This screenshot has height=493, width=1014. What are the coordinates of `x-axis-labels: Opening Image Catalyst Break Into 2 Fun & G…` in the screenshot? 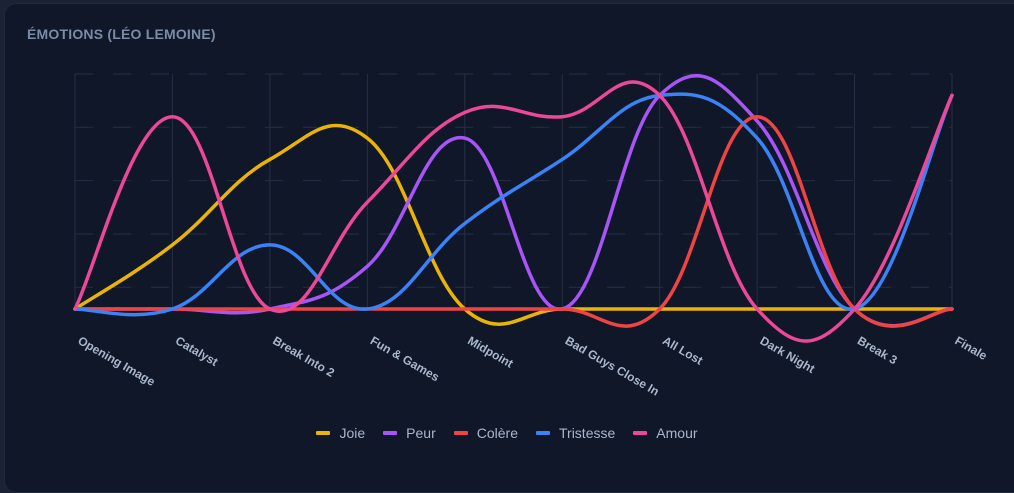 It's located at (533, 365).